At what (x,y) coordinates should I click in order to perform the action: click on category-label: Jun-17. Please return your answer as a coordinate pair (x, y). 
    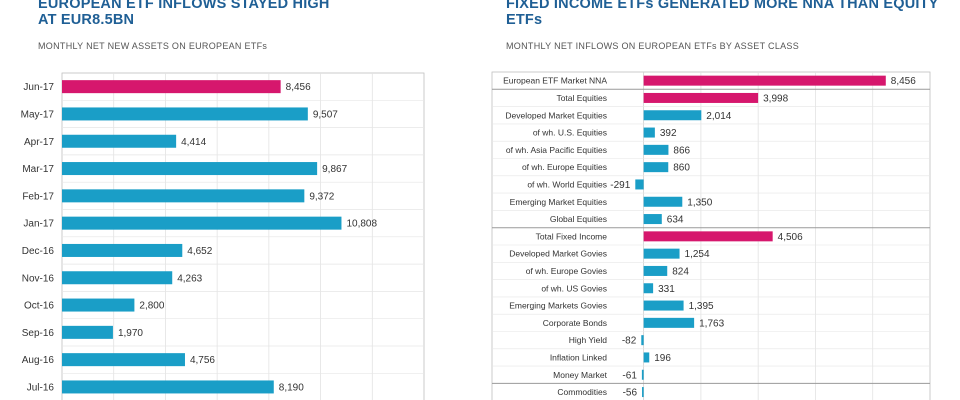
    Looking at the image, I should click on (38, 87).